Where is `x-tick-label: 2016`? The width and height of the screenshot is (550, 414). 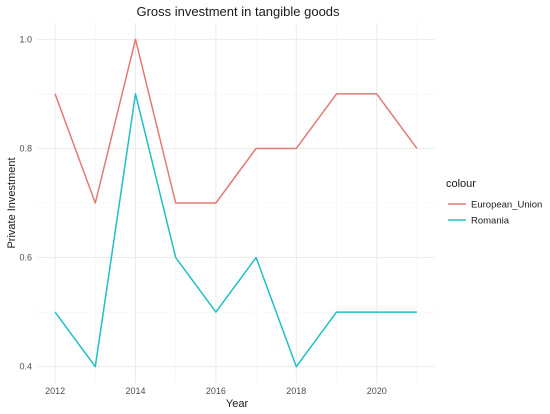 x-tick-label: 2016 is located at coordinates (216, 391).